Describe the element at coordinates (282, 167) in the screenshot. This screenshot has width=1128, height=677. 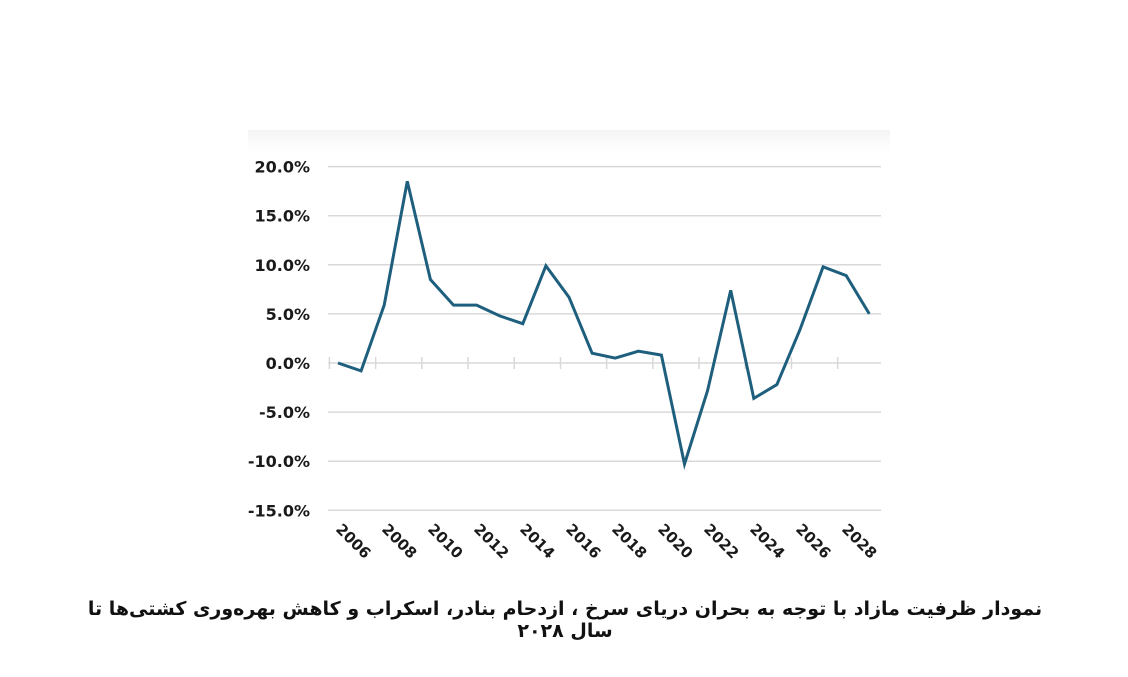
I see `y-axis-tick-label: 20.0%` at that location.